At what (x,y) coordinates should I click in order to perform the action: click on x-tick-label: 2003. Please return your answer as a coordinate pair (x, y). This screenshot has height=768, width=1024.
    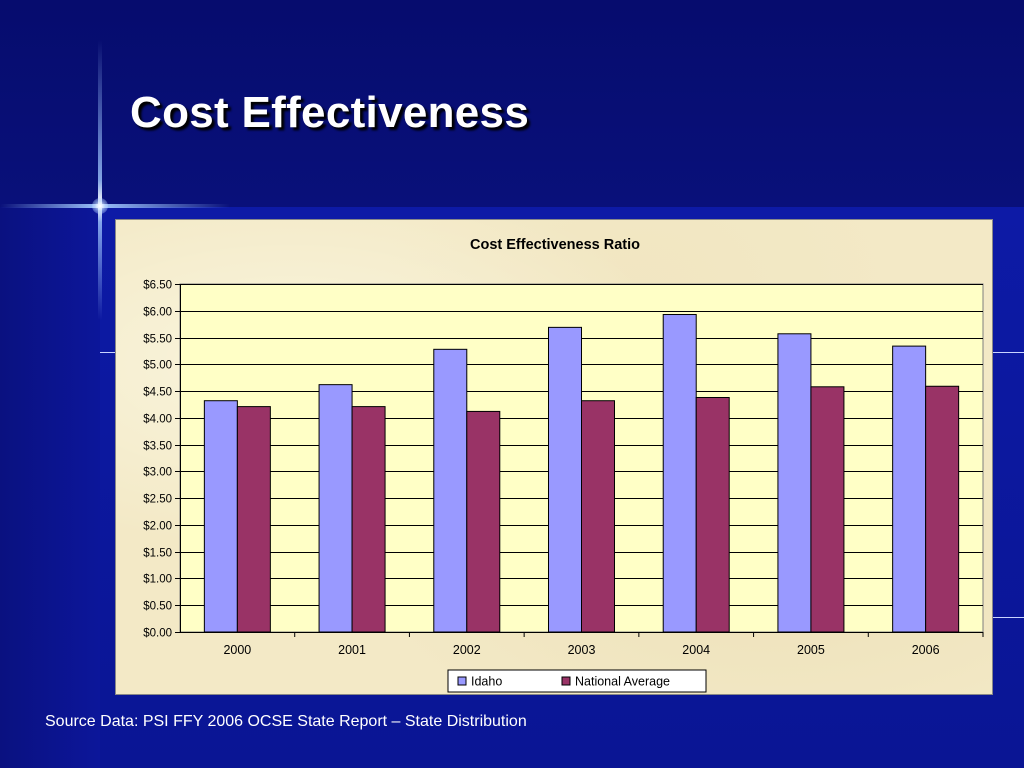
    Looking at the image, I should click on (582, 650).